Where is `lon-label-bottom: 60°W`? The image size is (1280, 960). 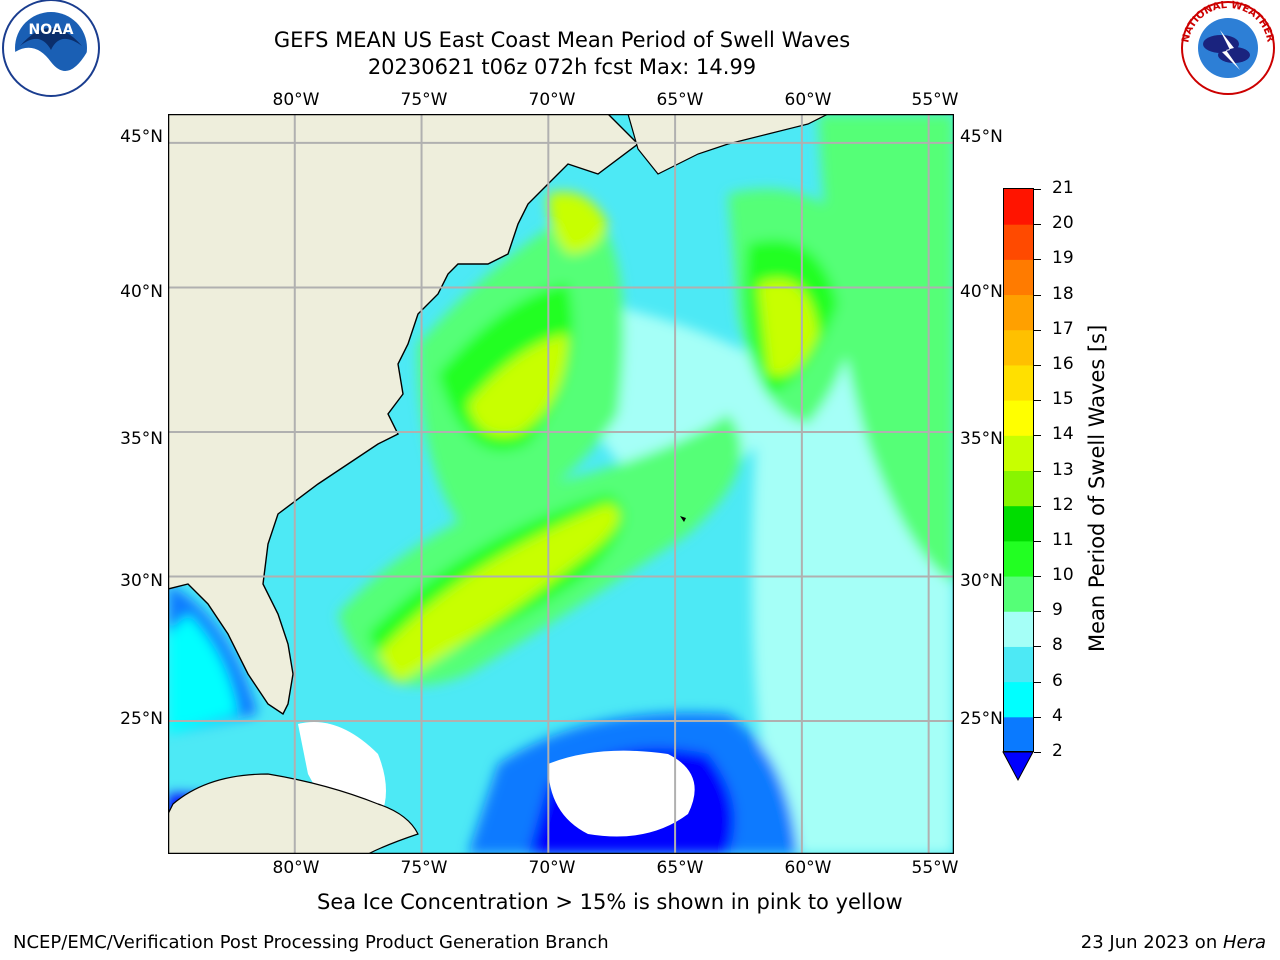
lon-label-bottom: 60°W is located at coordinates (808, 868).